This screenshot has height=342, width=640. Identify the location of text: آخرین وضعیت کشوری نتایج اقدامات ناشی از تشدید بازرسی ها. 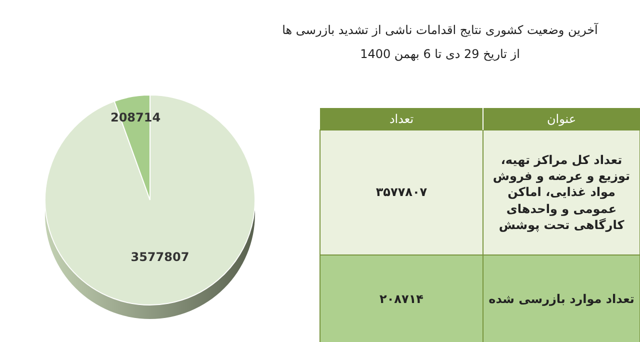
(440, 29).